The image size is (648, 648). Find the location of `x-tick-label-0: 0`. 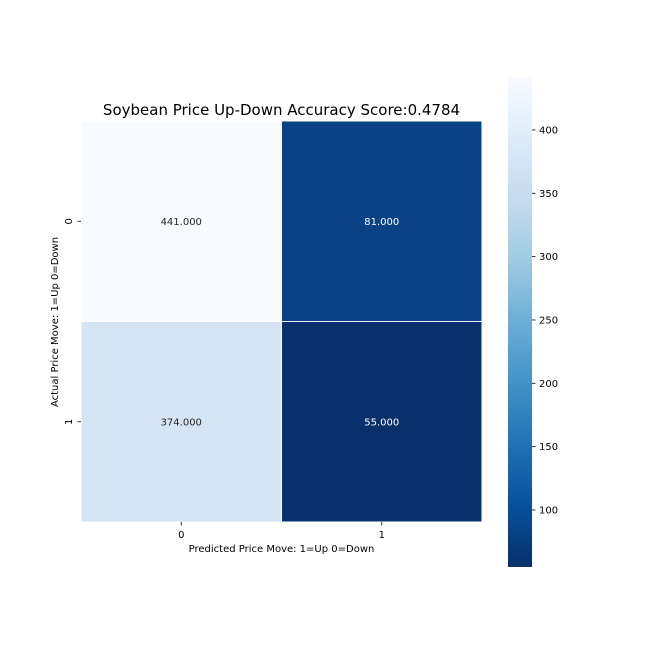

x-tick-label-0: 0 is located at coordinates (181, 535).